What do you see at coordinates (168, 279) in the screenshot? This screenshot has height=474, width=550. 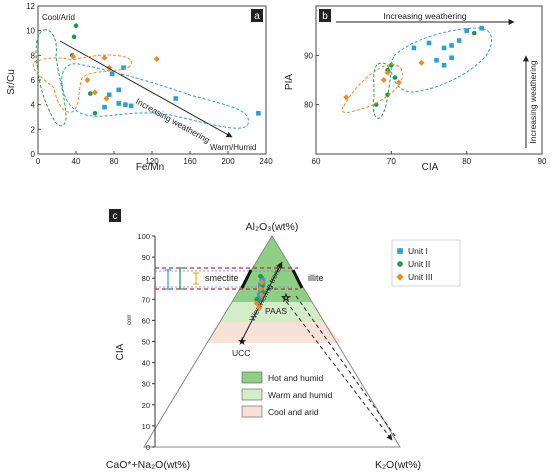 I see `range-unit1` at bounding box center [168, 279].